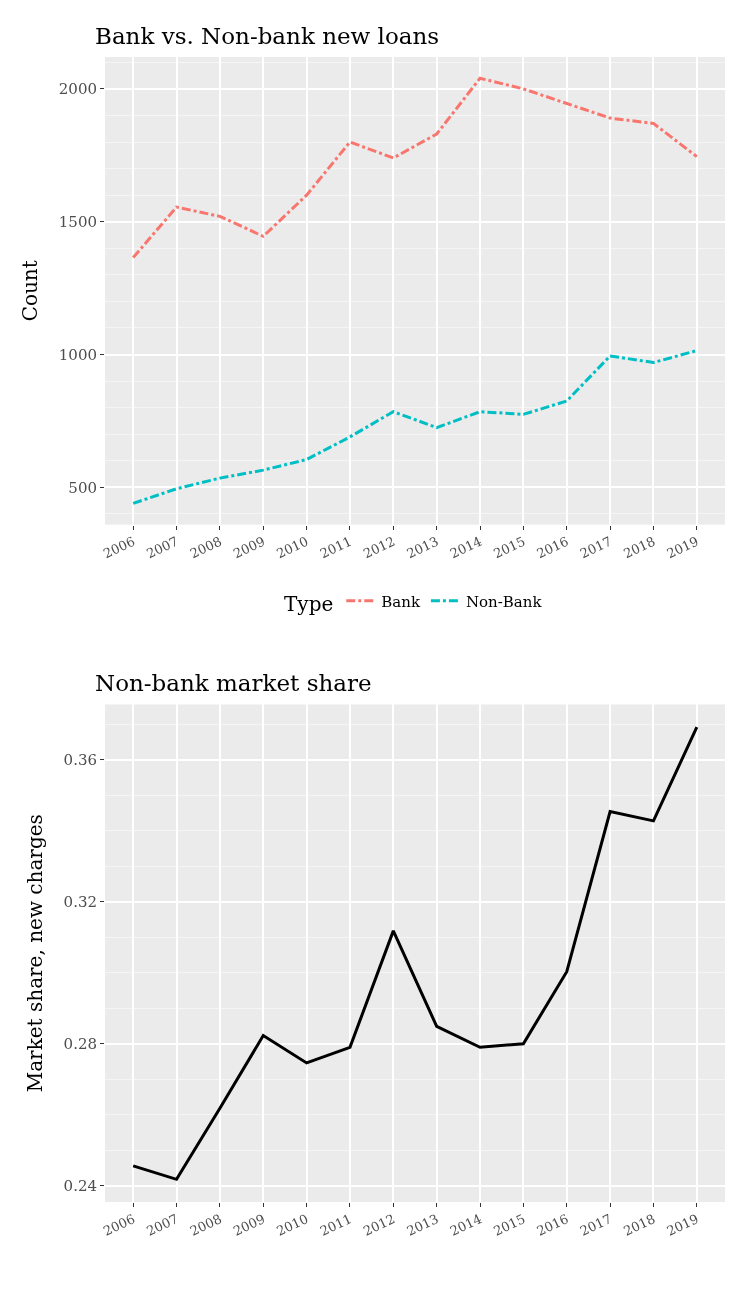 The height and width of the screenshot is (1289, 753). I want to click on legend-label: Bank, so click(401, 601).